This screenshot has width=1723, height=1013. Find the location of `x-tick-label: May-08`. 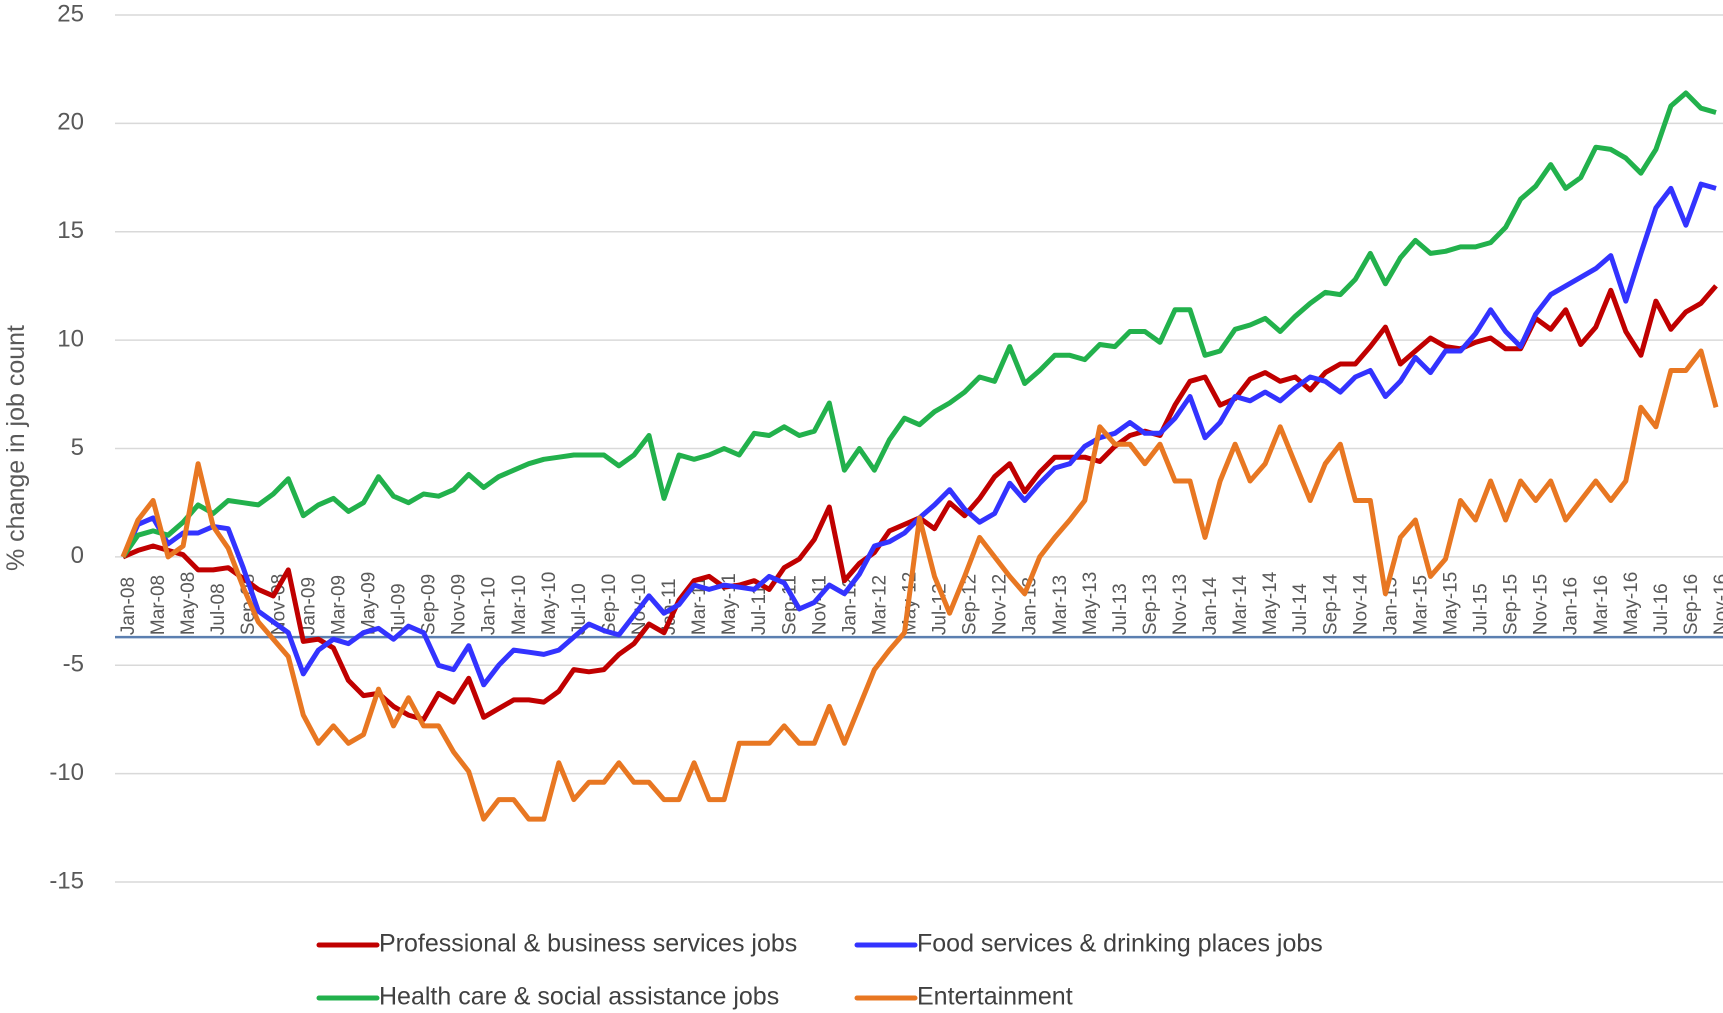

x-tick-label: May-08 is located at coordinates (188, 603).